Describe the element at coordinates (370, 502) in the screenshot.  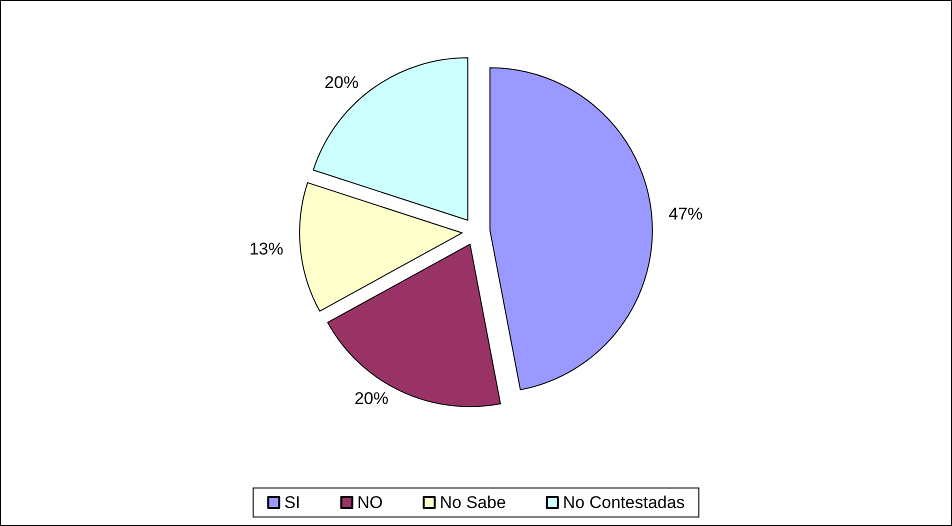
I see `legend-label: NO` at that location.